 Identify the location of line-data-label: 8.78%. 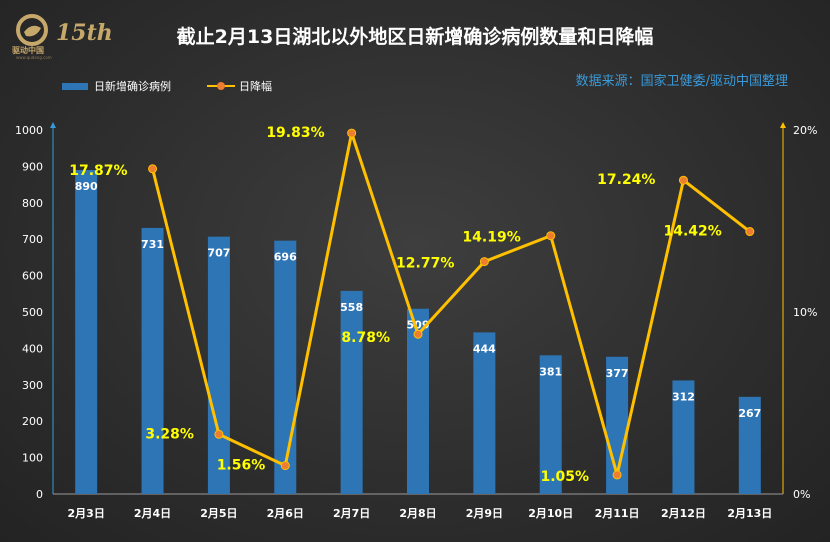
(365, 338).